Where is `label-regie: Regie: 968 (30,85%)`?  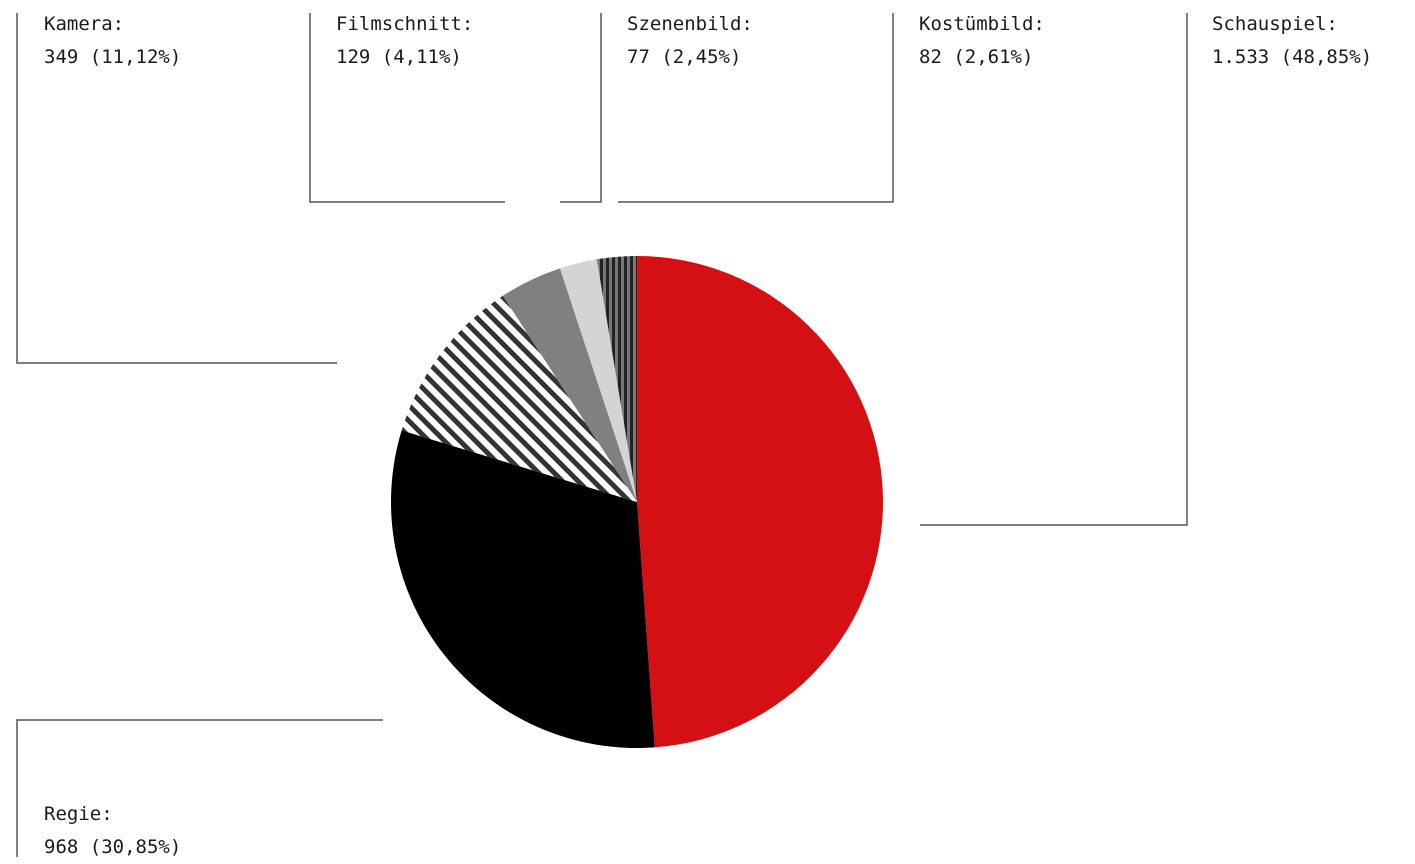
label-regie: Regie: 968 (30,85%) is located at coordinates (112, 831).